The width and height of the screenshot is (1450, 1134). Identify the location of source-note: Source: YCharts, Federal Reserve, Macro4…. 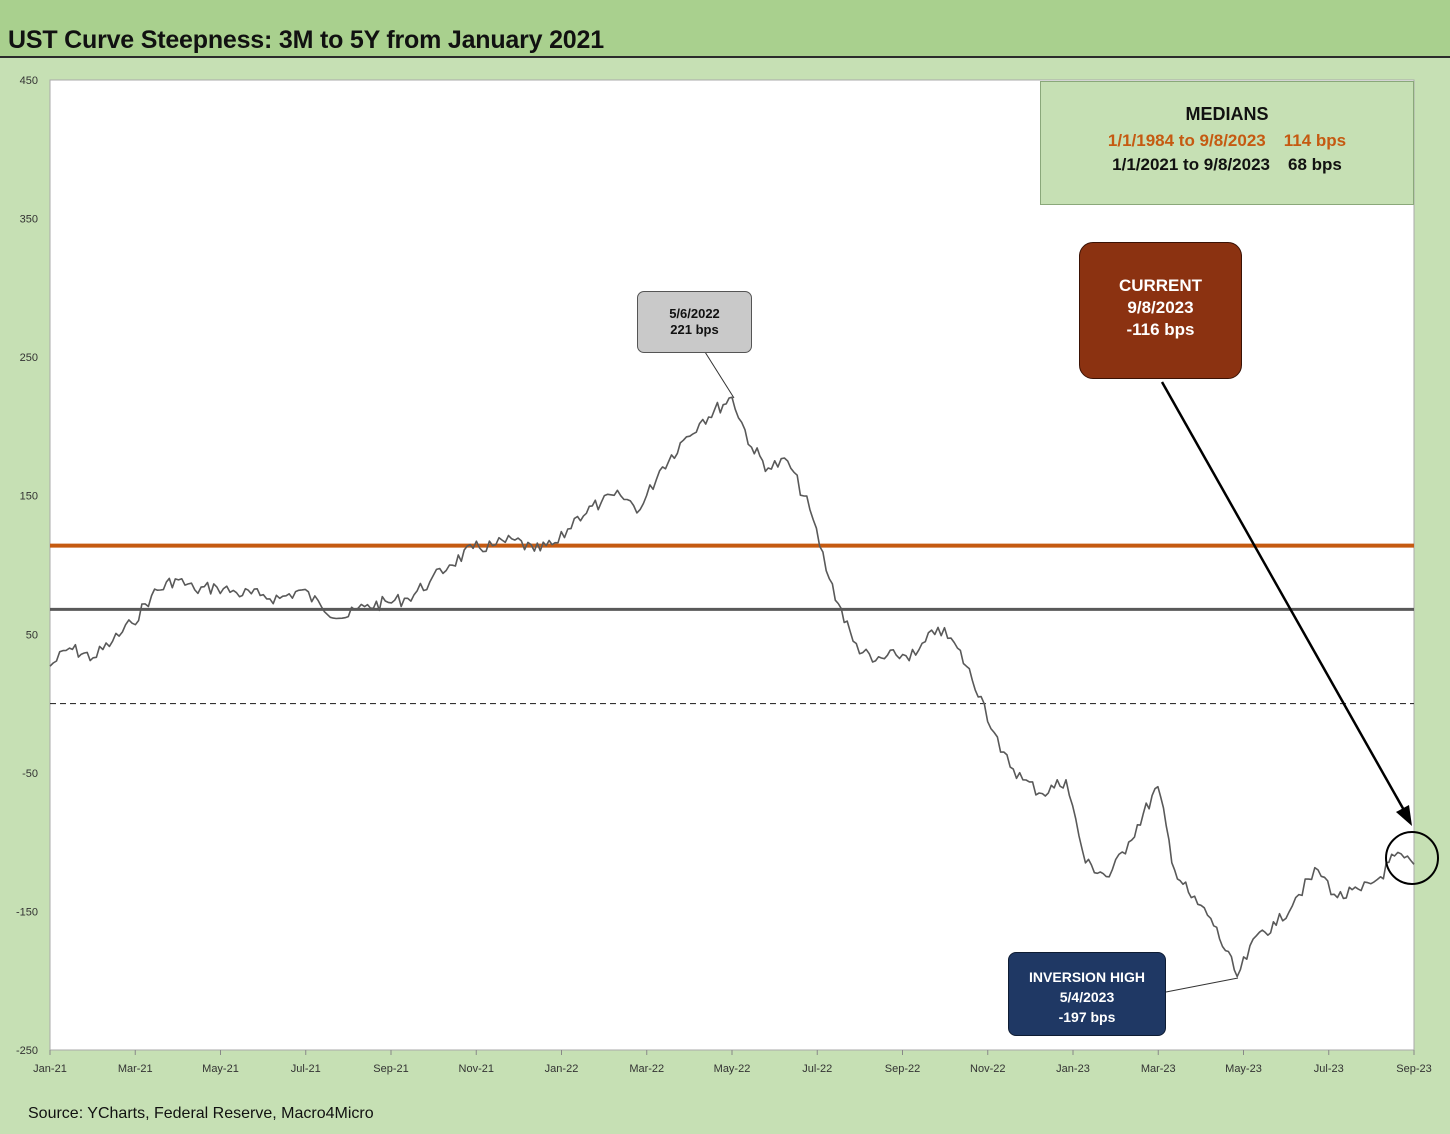
(201, 1113).